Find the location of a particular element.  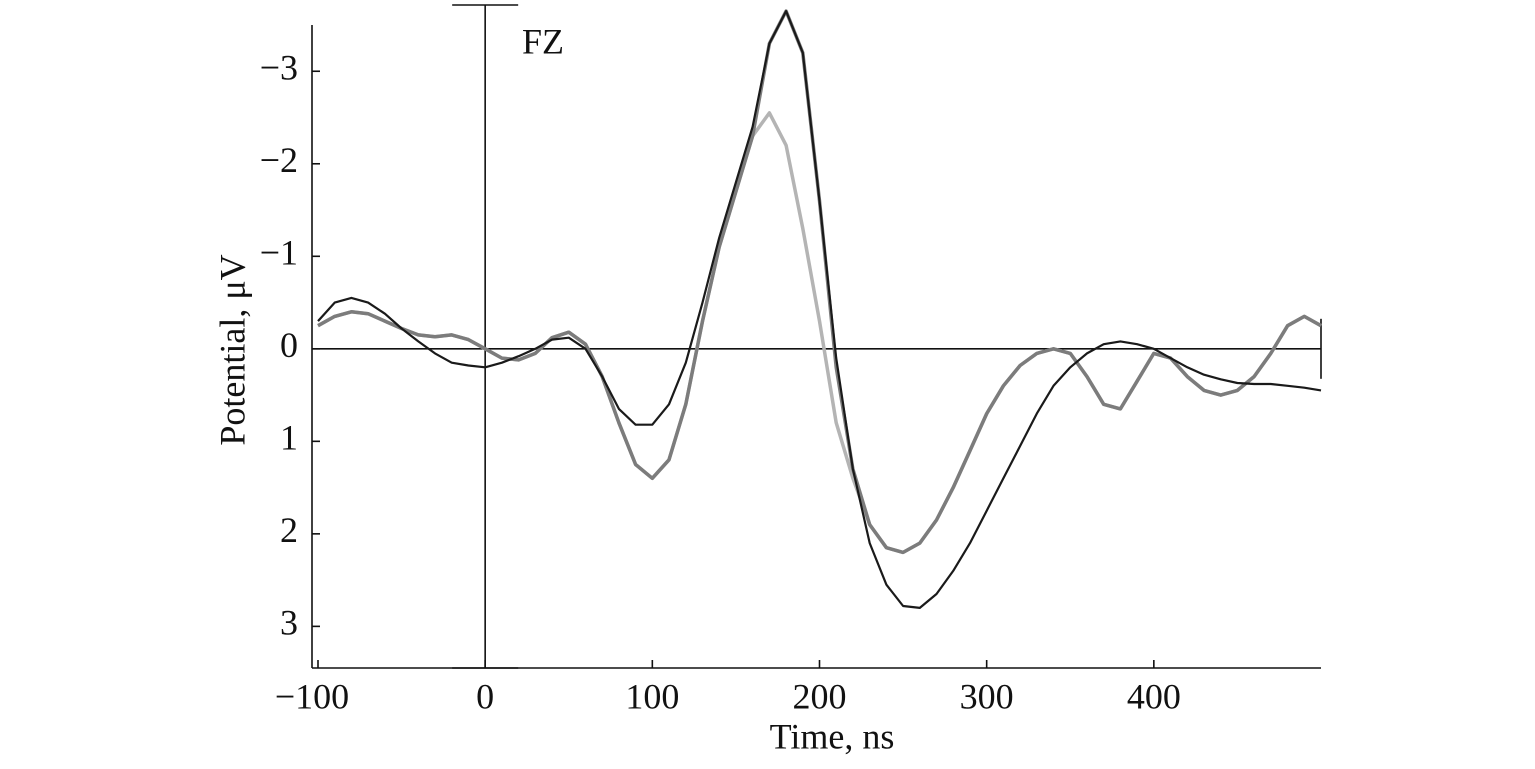

annotation: FZ is located at coordinates (543, 41).